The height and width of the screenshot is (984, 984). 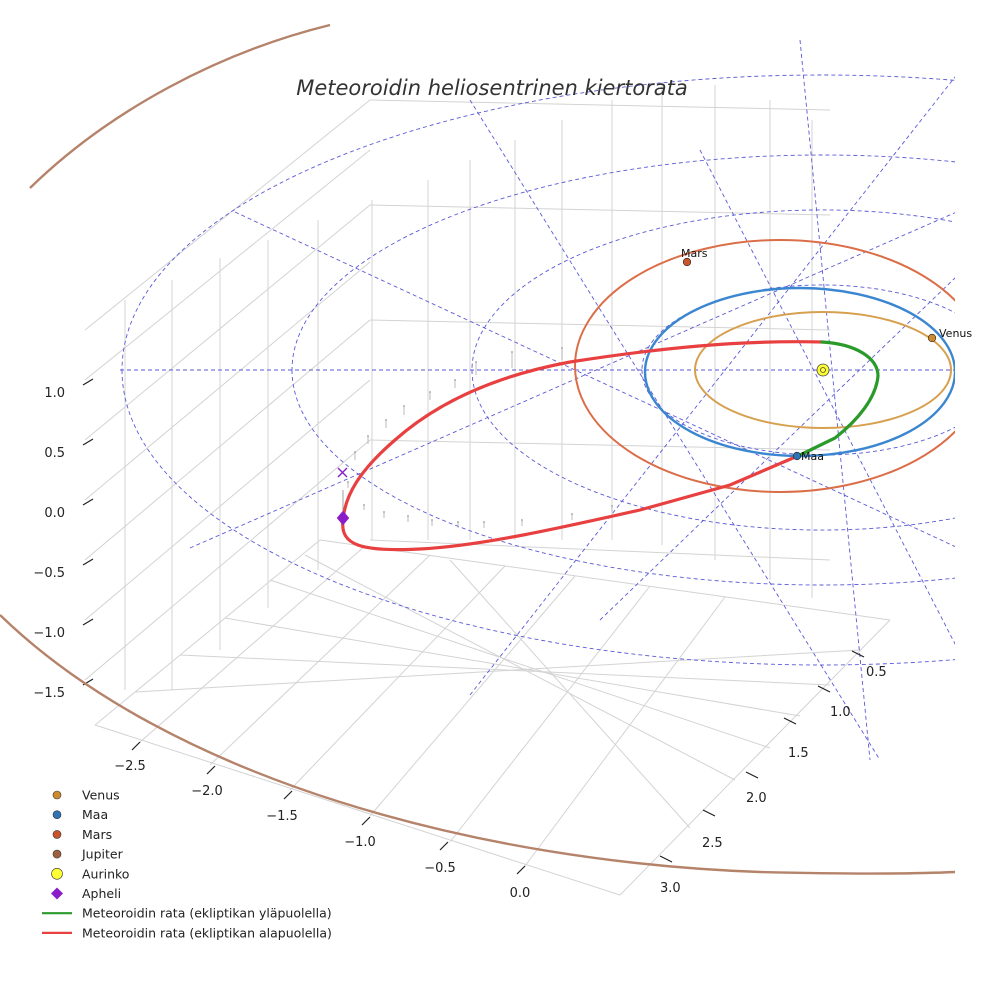 What do you see at coordinates (54, 393) in the screenshot?
I see `z-tick-label: 1.0` at bounding box center [54, 393].